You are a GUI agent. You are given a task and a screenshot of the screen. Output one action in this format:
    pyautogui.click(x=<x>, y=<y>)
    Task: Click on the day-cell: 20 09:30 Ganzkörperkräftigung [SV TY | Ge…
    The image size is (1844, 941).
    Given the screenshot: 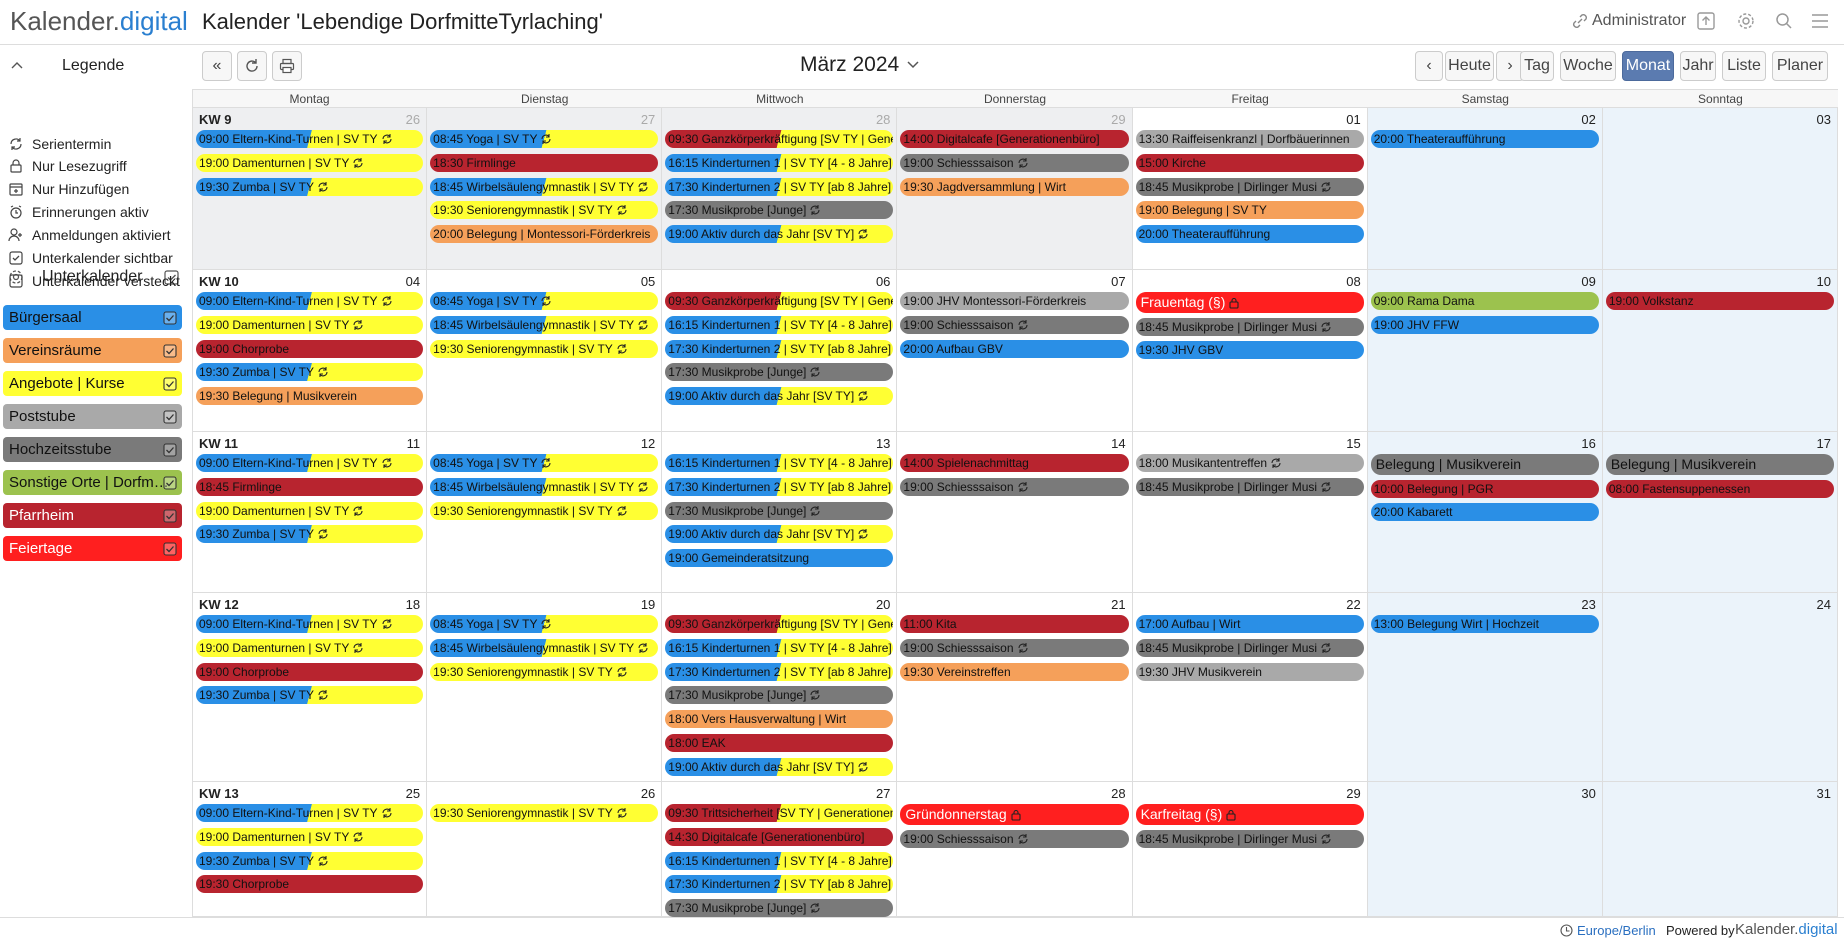 What is the action you would take?
    pyautogui.click(x=780, y=687)
    